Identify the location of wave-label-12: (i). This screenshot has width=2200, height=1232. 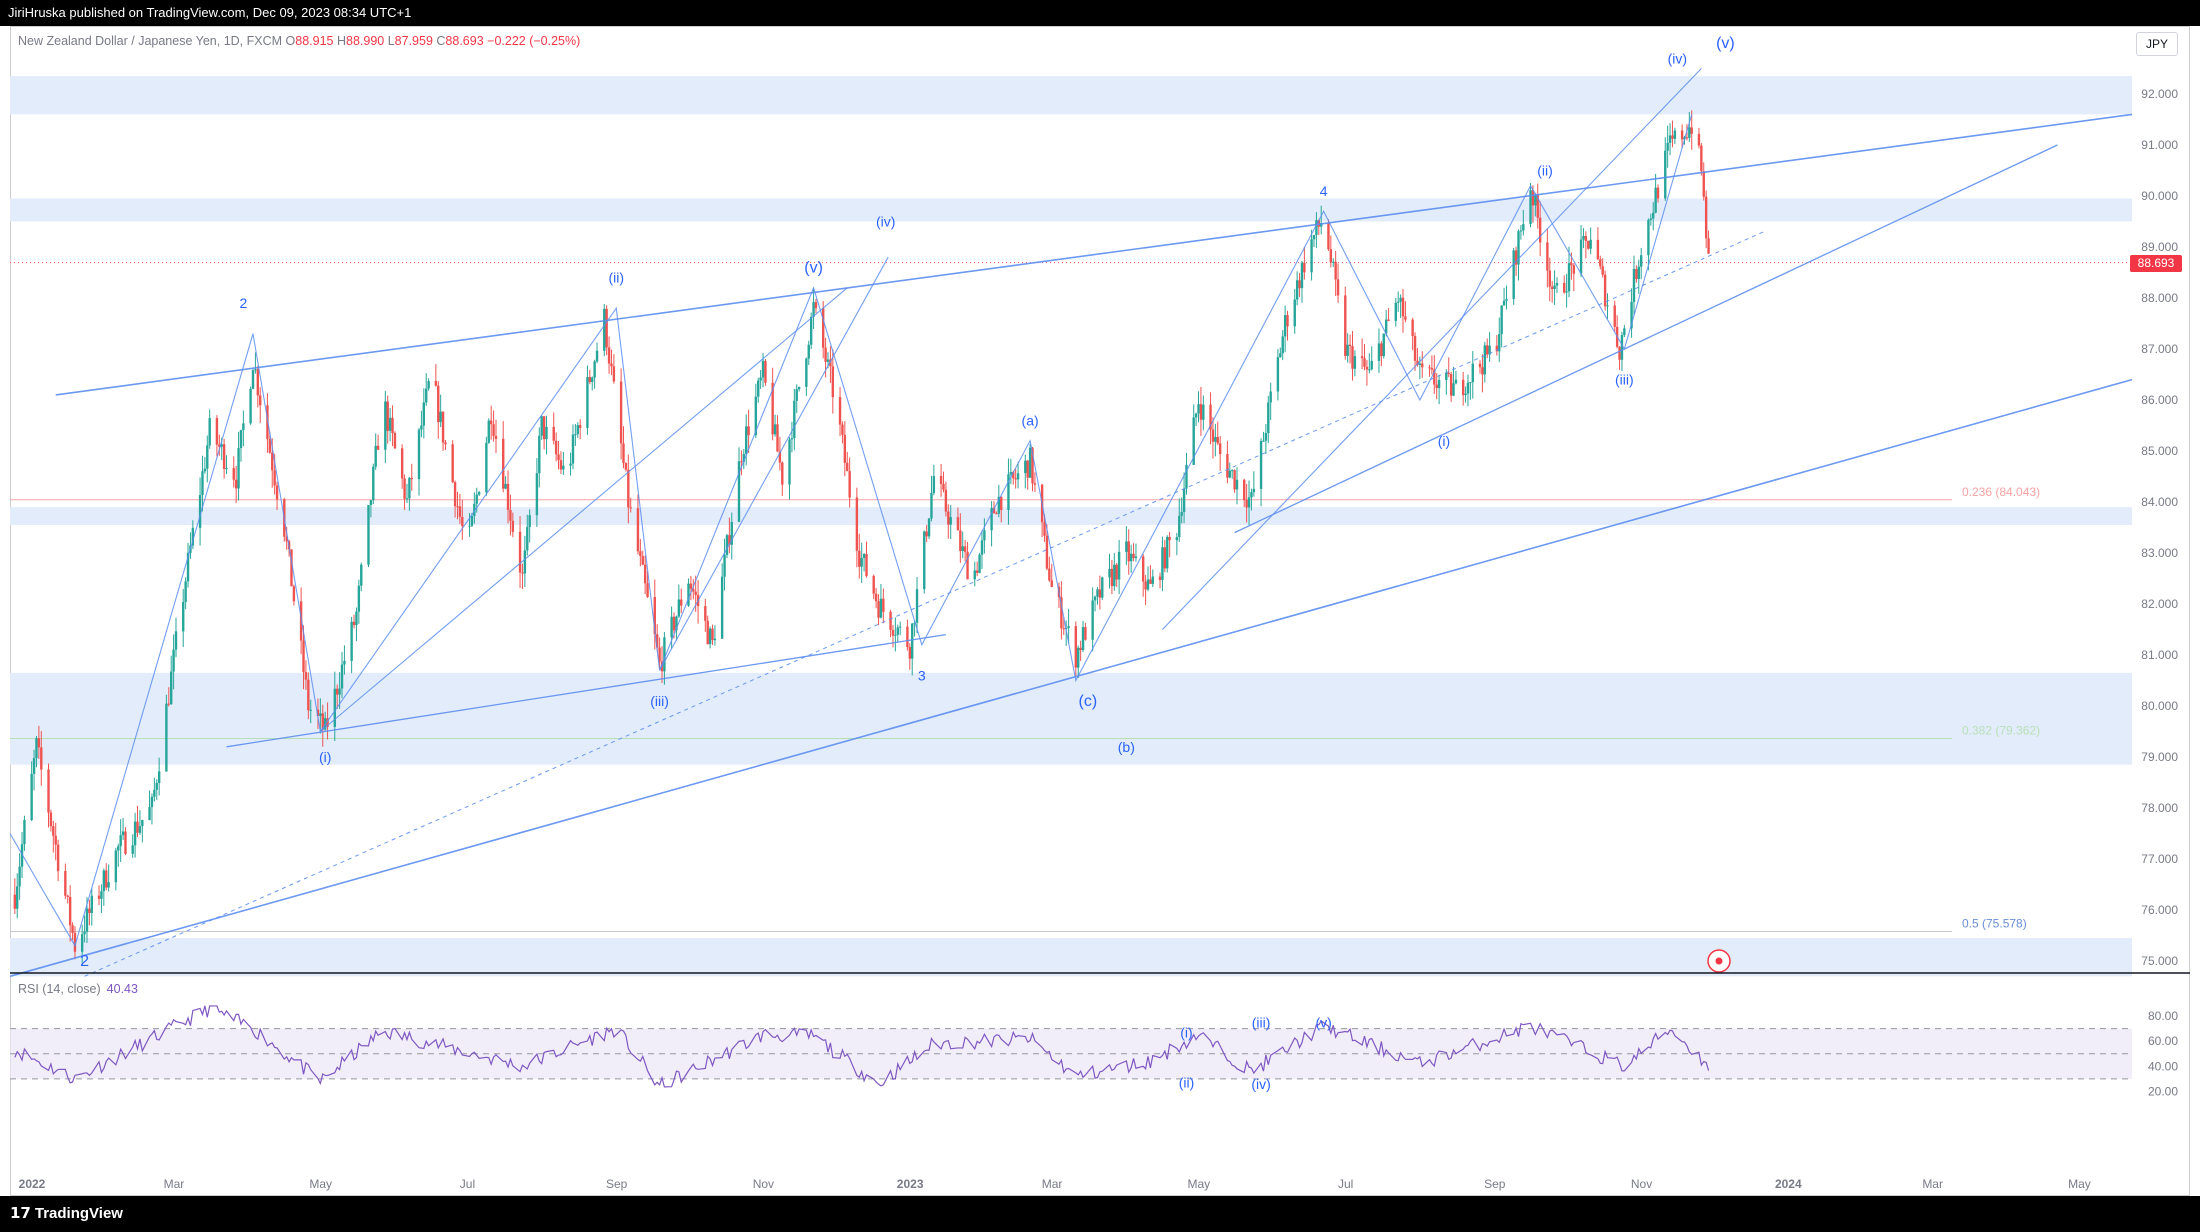
(1444, 441).